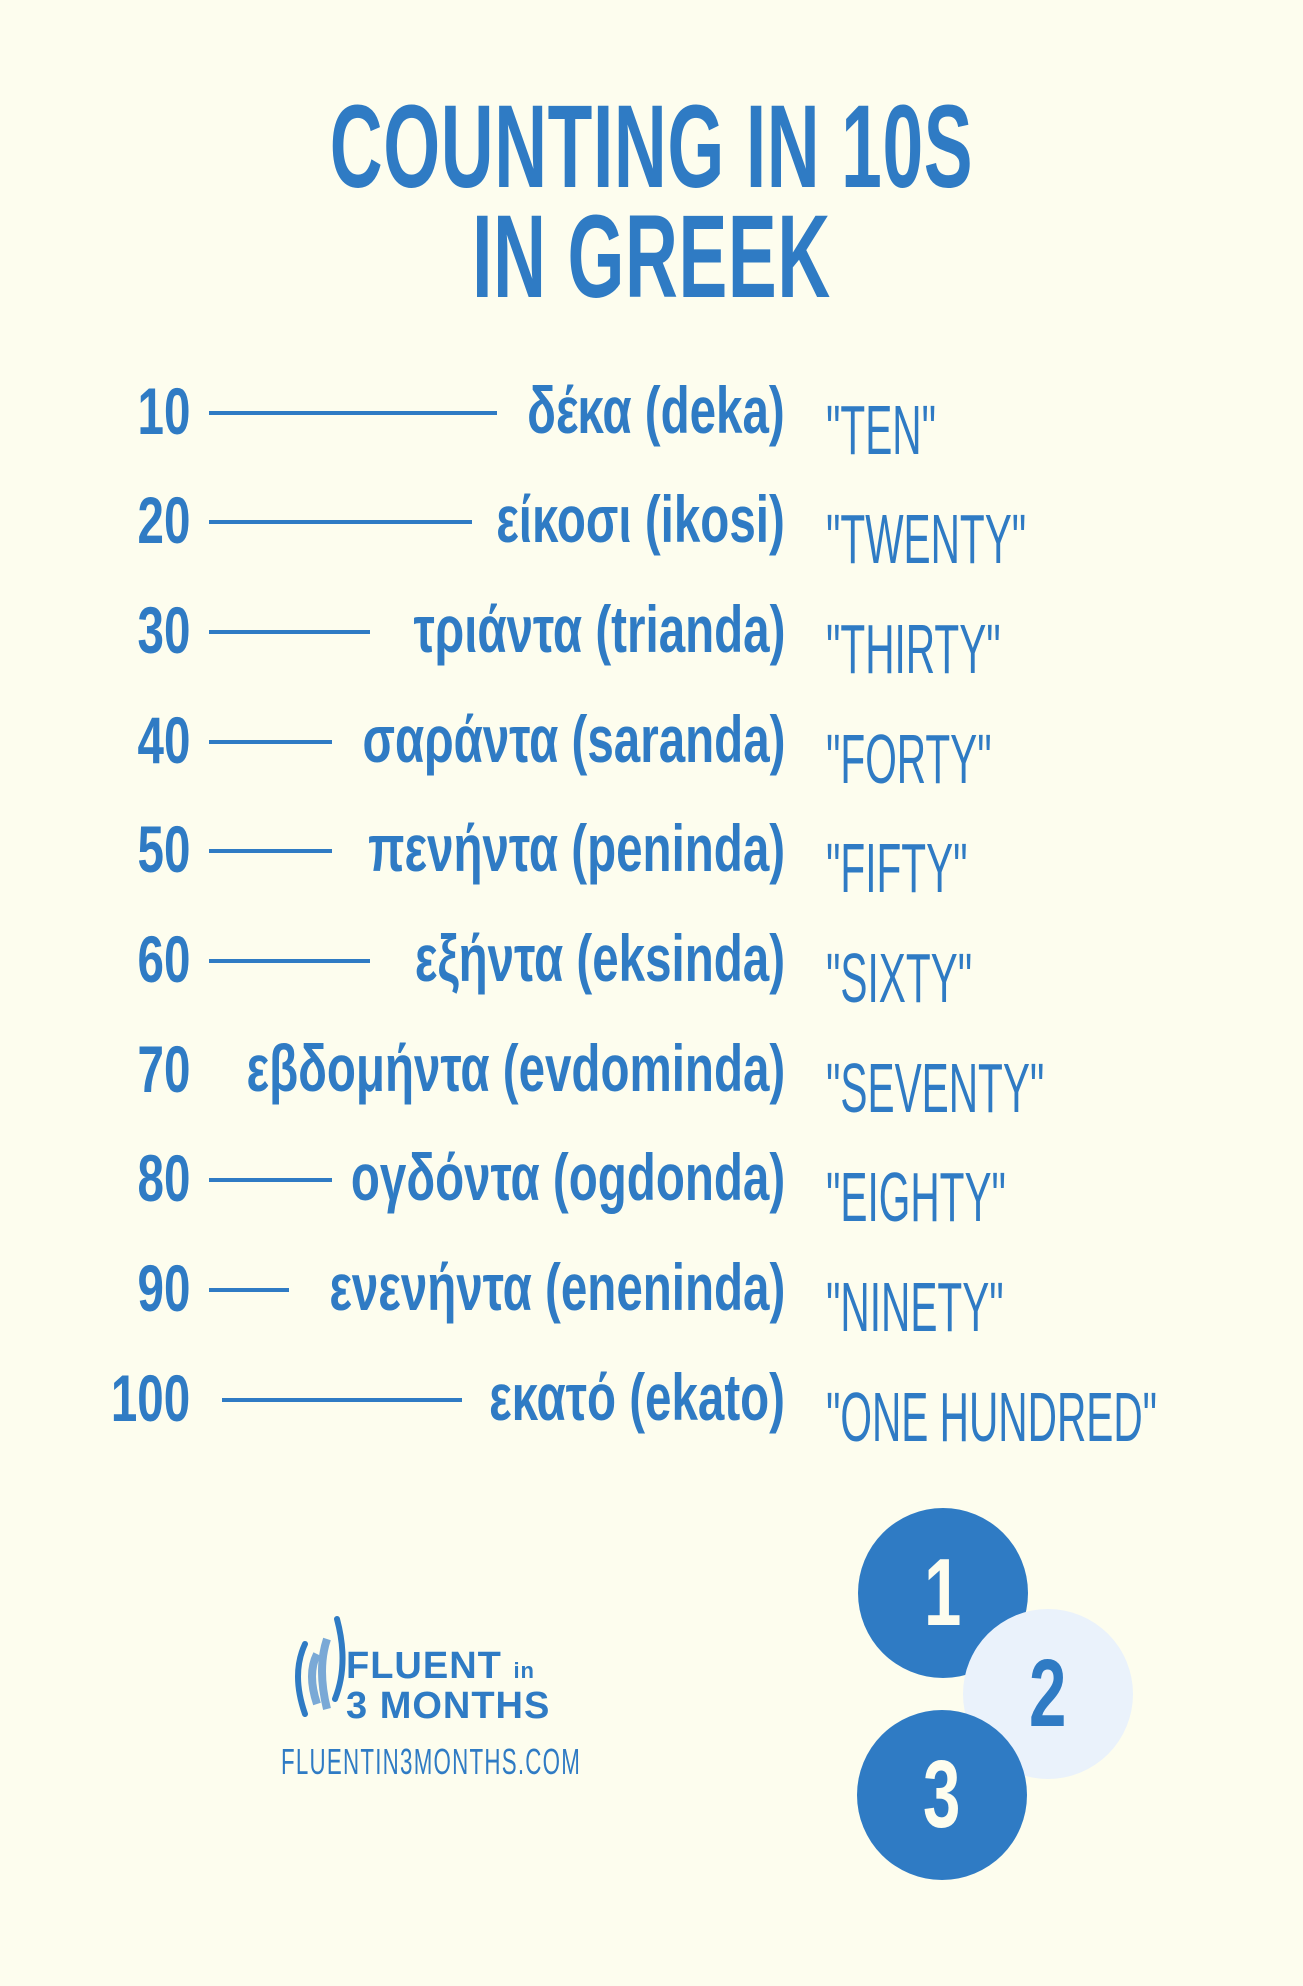 The height and width of the screenshot is (1986, 1303). Describe the element at coordinates (909, 759) in the screenshot. I see `english-word: "FORTY"` at that location.